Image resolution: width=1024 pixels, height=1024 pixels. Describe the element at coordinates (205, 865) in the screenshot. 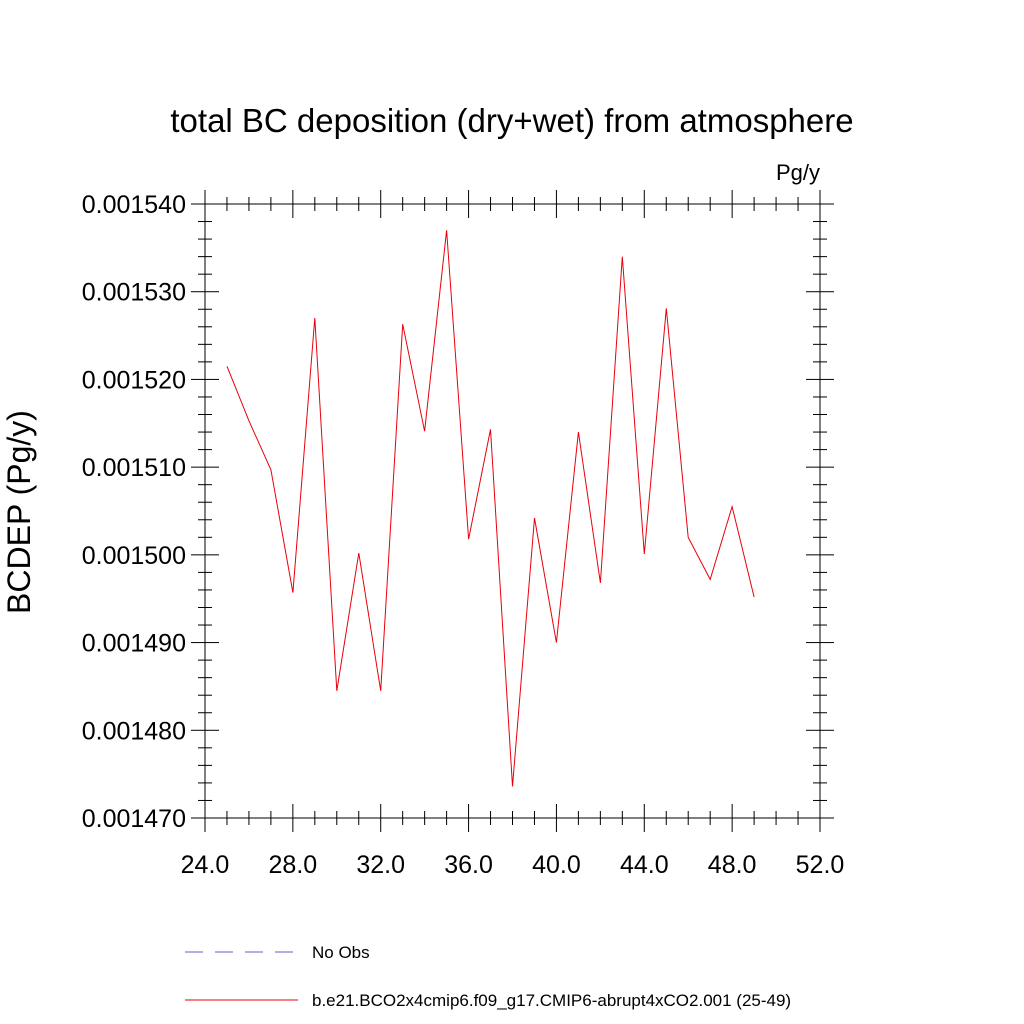

I see `x-tick-label: 24.0` at that location.